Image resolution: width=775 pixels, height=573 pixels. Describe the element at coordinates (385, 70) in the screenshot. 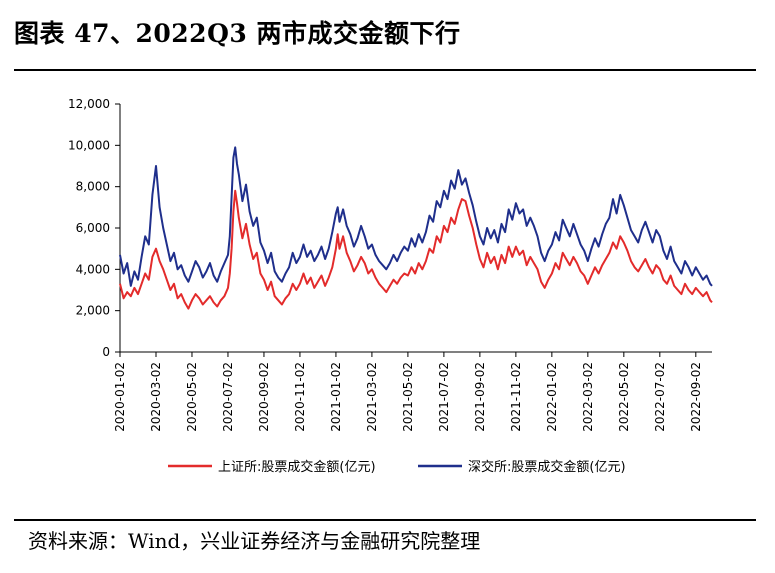

I see `title-rule` at that location.